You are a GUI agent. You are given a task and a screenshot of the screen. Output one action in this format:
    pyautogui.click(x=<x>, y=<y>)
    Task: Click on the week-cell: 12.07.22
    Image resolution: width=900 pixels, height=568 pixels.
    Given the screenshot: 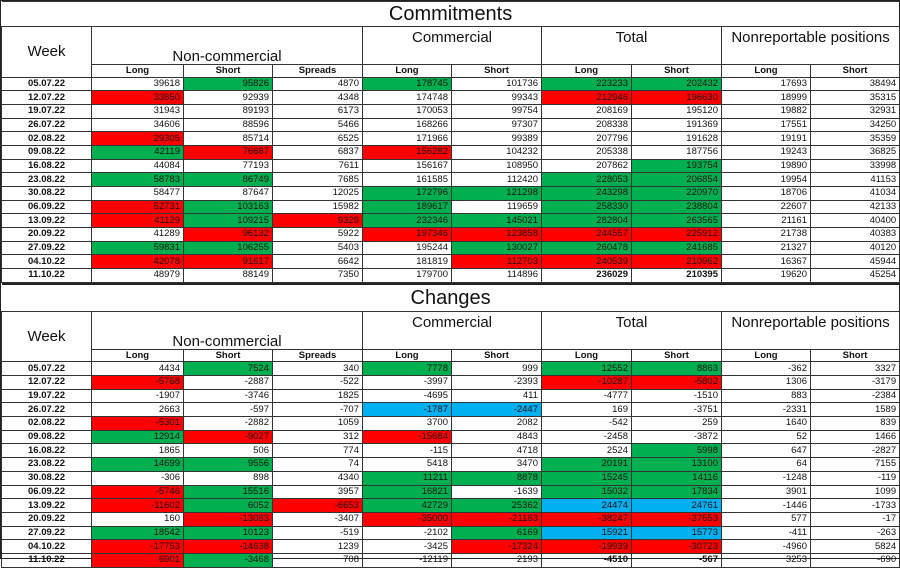 What is the action you would take?
    pyautogui.click(x=46, y=97)
    